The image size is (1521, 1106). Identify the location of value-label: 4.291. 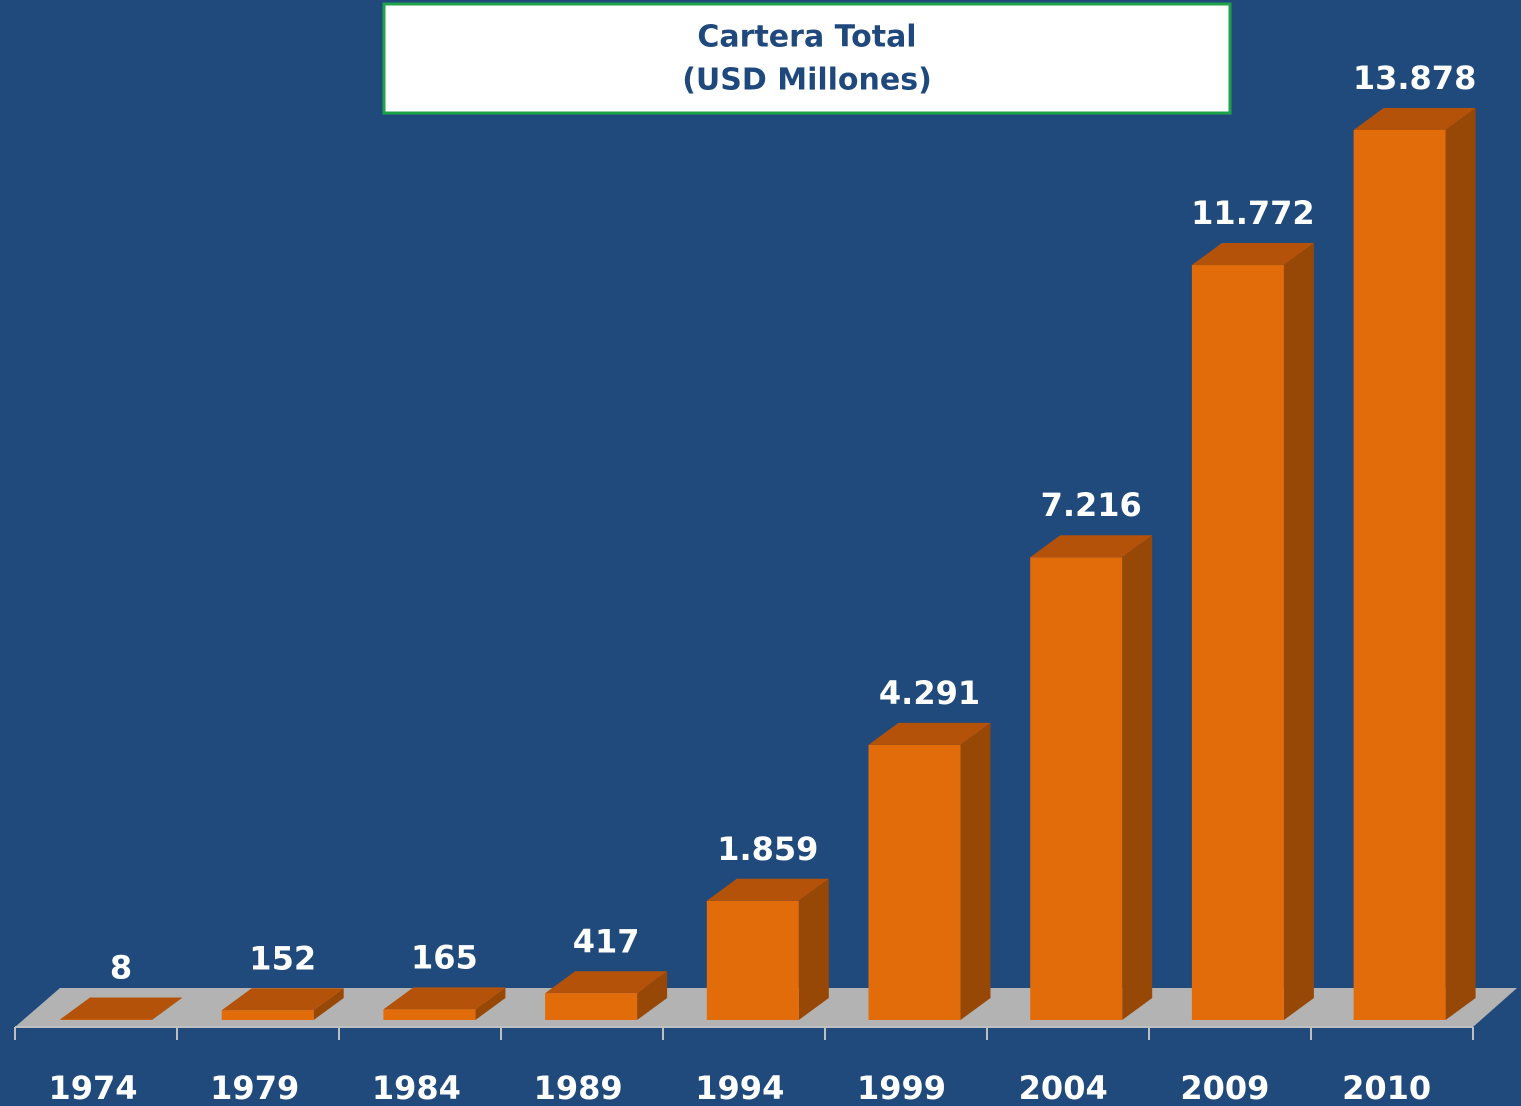
(929, 693).